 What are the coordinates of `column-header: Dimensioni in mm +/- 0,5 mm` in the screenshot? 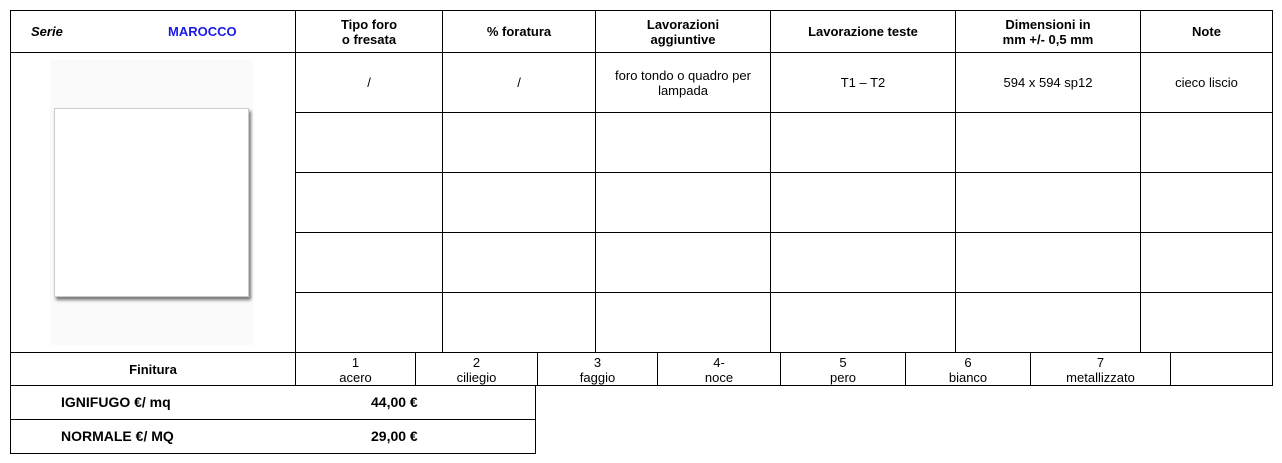 It's located at (1048, 31).